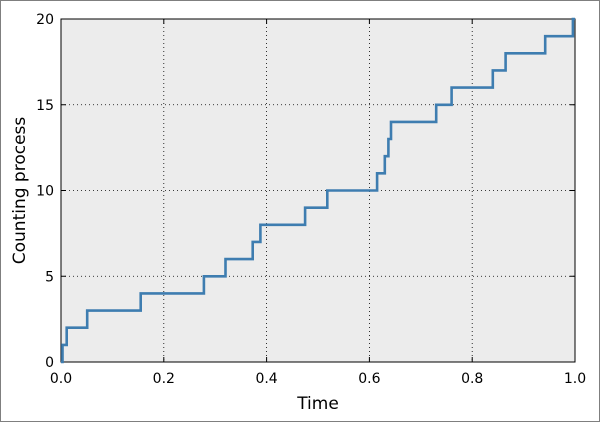  What do you see at coordinates (369, 379) in the screenshot?
I see `x-tick-label: 0.6` at bounding box center [369, 379].